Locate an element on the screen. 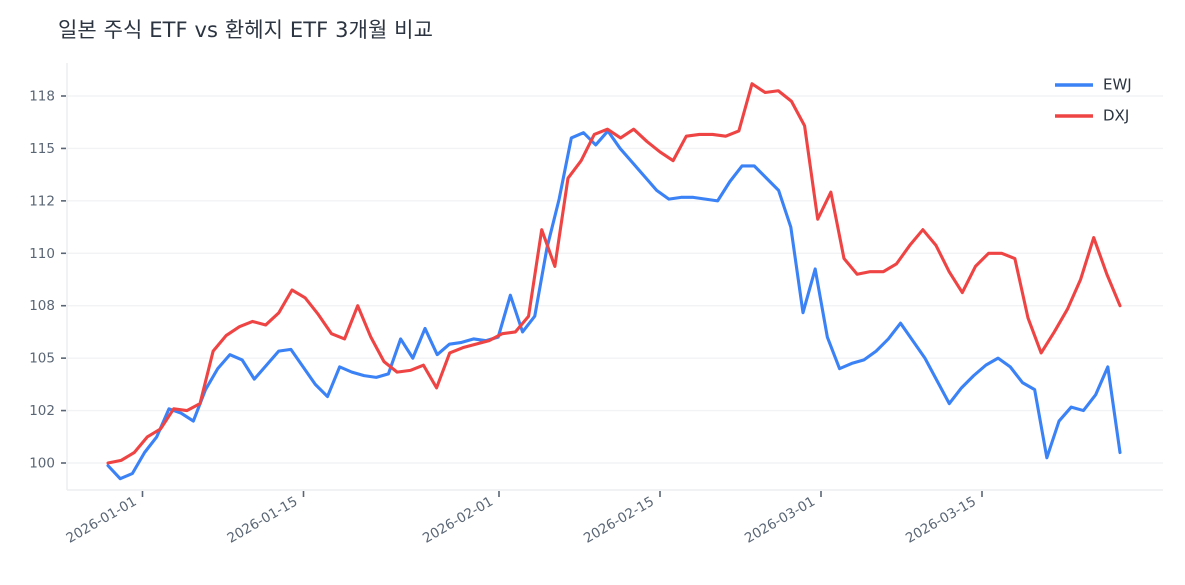 The height and width of the screenshot is (585, 1185). y-tick-label: 100 is located at coordinates (42, 464).